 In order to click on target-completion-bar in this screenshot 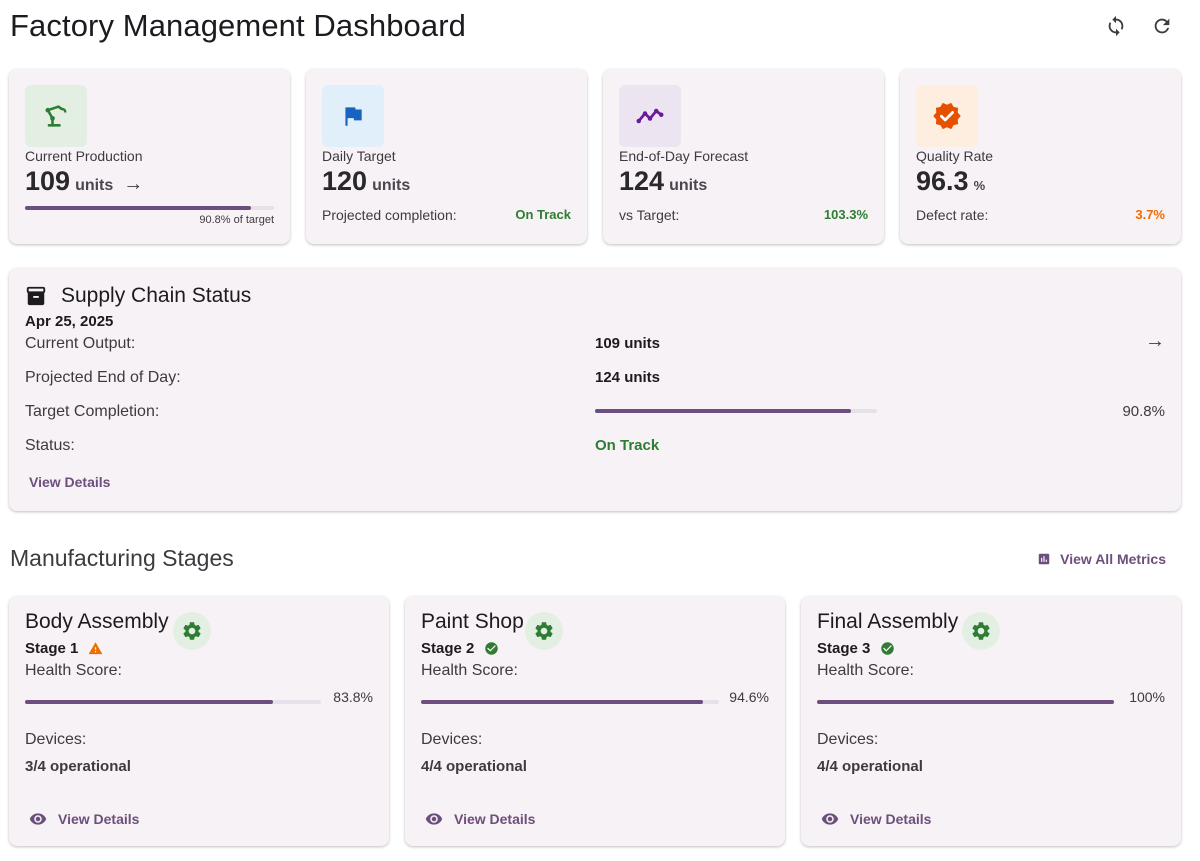, I will do `click(736, 411)`.